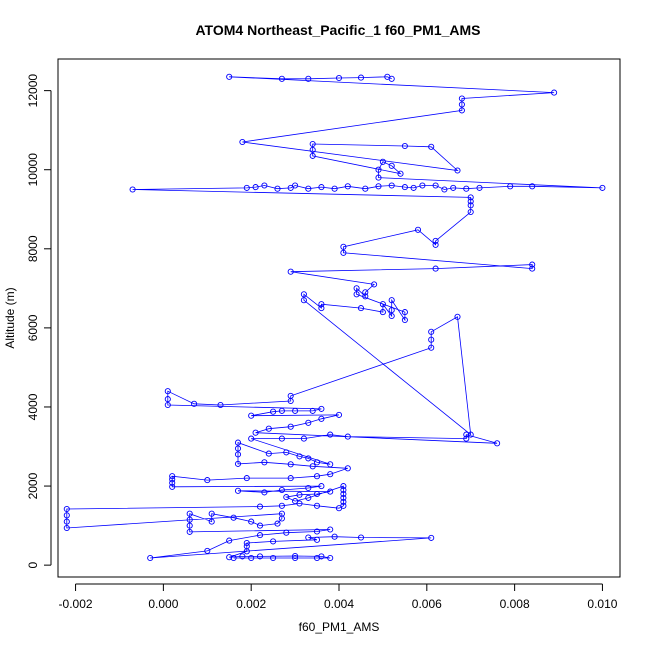 Image resolution: width=650 pixels, height=650 pixels. I want to click on chart-title: ATOM4 Northeast_Pacific_1 f60_PM1_AMS, so click(337, 30).